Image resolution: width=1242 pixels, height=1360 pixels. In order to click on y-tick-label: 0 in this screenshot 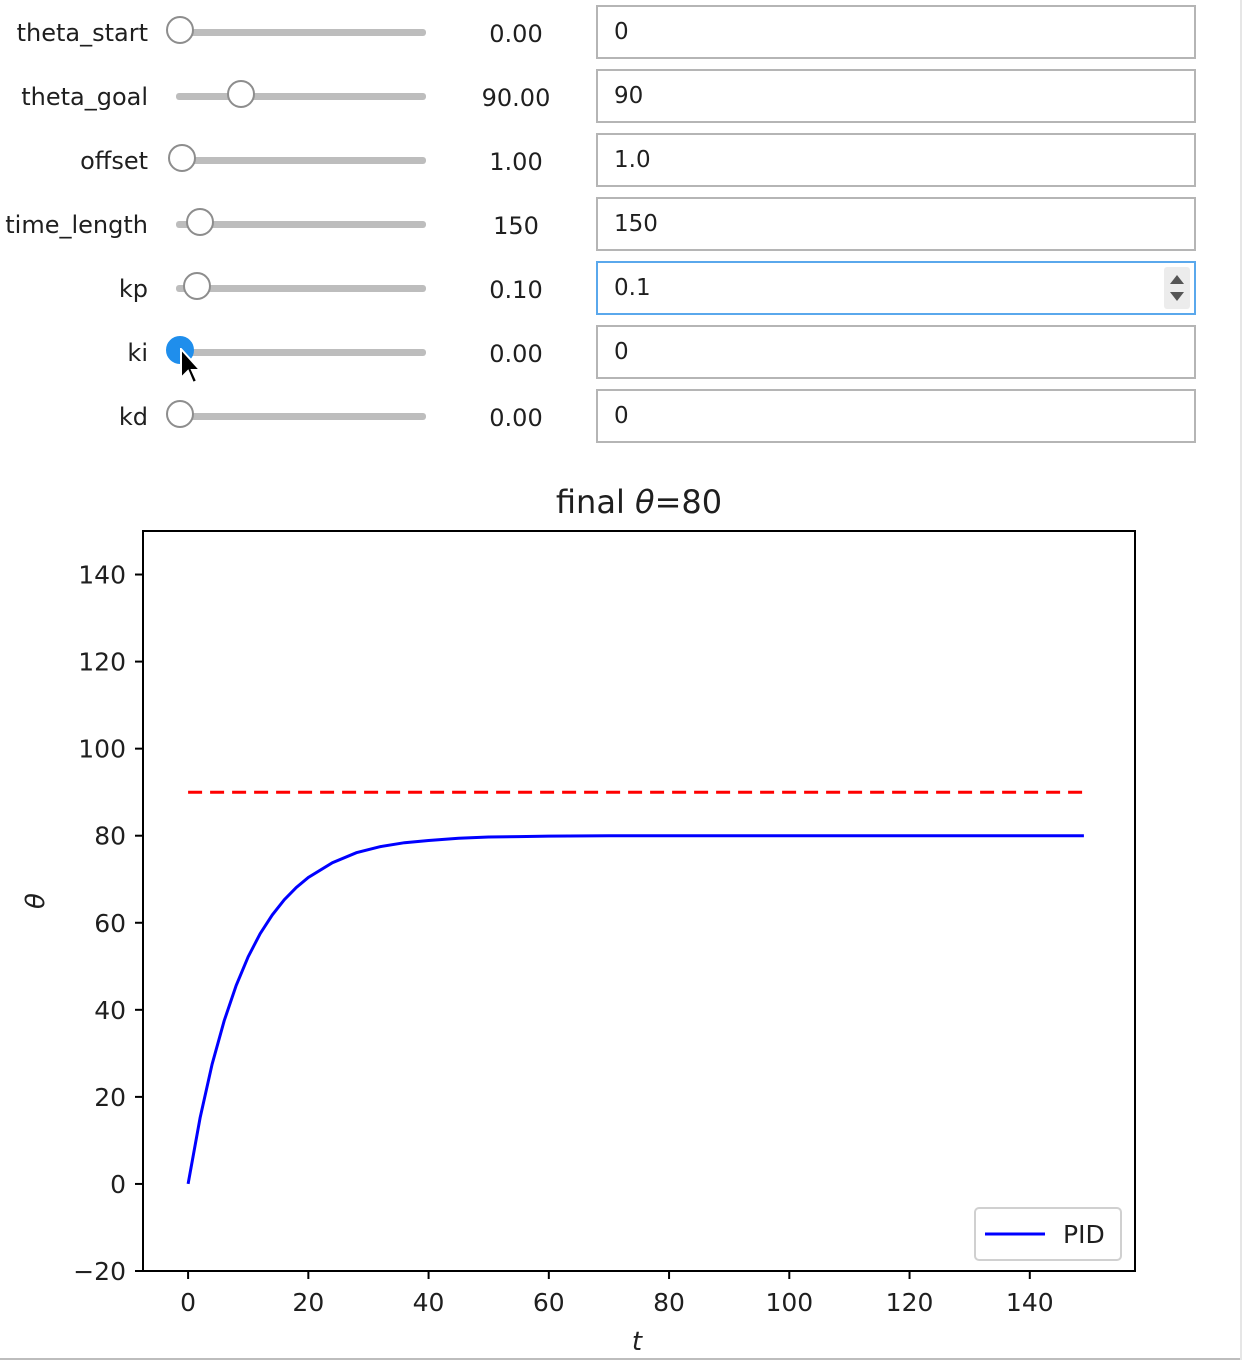, I will do `click(118, 1184)`.